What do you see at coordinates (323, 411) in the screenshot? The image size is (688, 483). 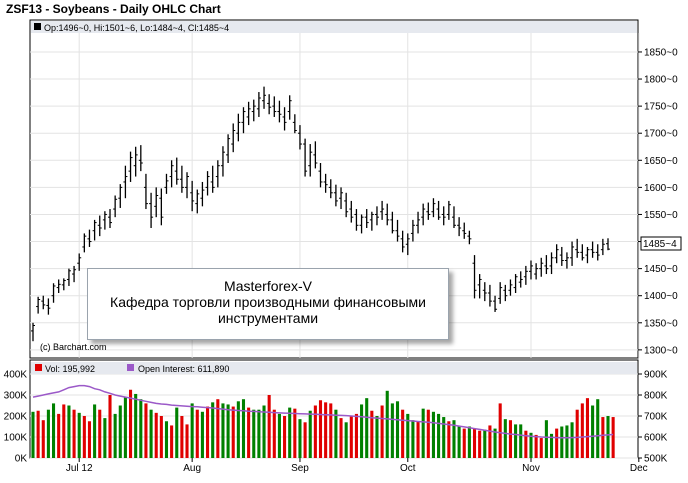 I see `open-interest-line` at bounding box center [323, 411].